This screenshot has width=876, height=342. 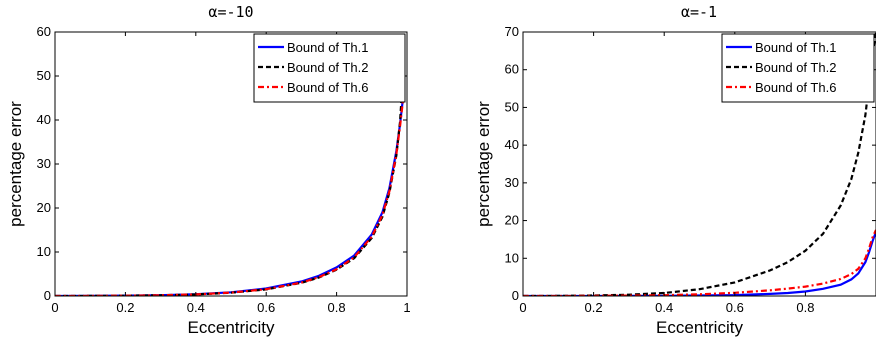 What do you see at coordinates (406, 307) in the screenshot?
I see `x-tick-label: 1` at bounding box center [406, 307].